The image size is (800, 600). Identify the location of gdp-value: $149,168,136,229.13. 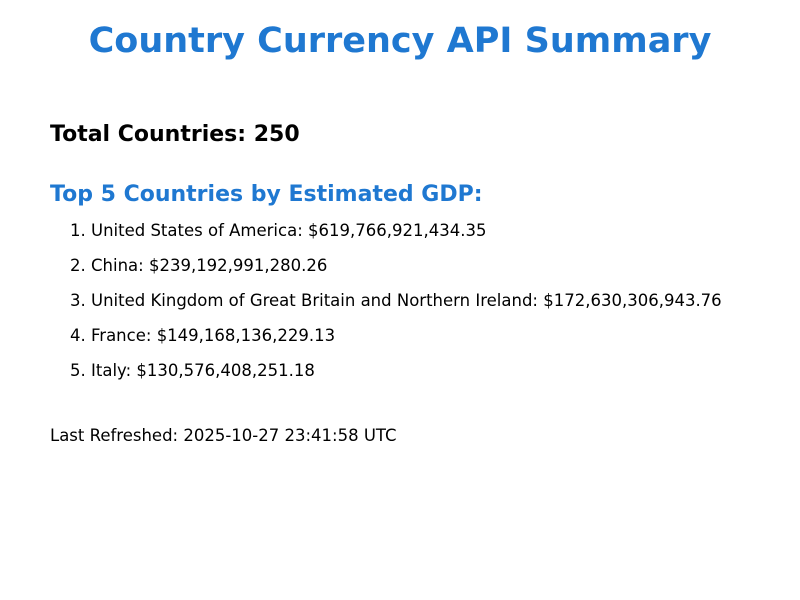
(246, 335).